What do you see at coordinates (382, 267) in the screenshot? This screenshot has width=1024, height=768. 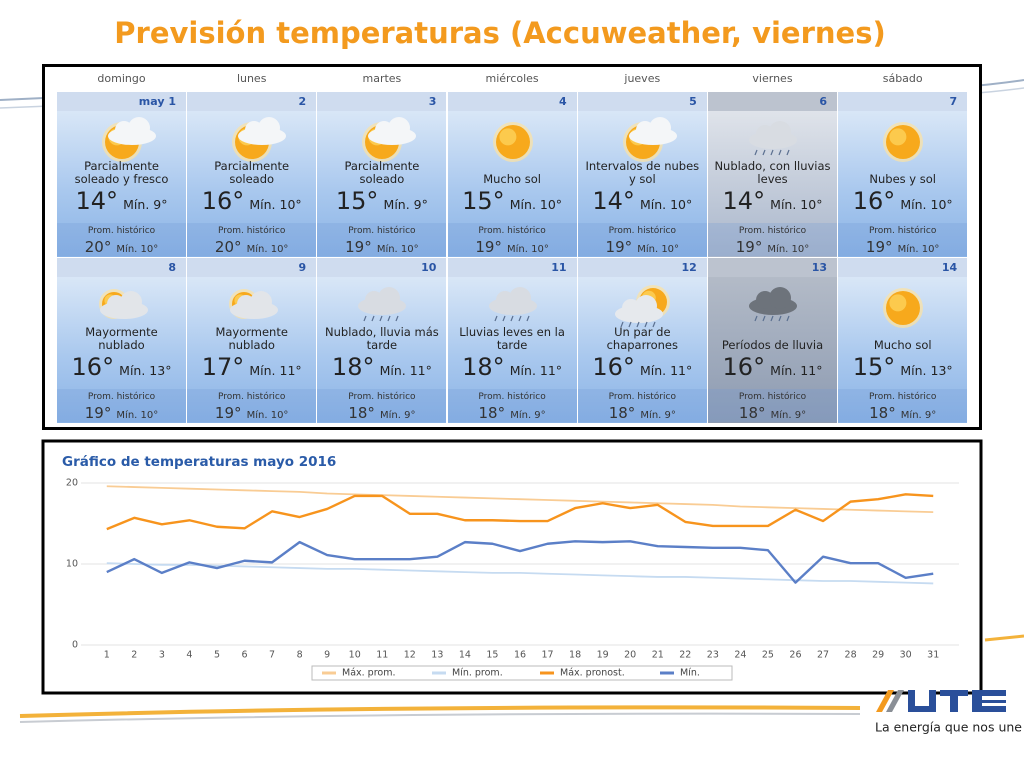 I see `day-date: 10` at bounding box center [382, 267].